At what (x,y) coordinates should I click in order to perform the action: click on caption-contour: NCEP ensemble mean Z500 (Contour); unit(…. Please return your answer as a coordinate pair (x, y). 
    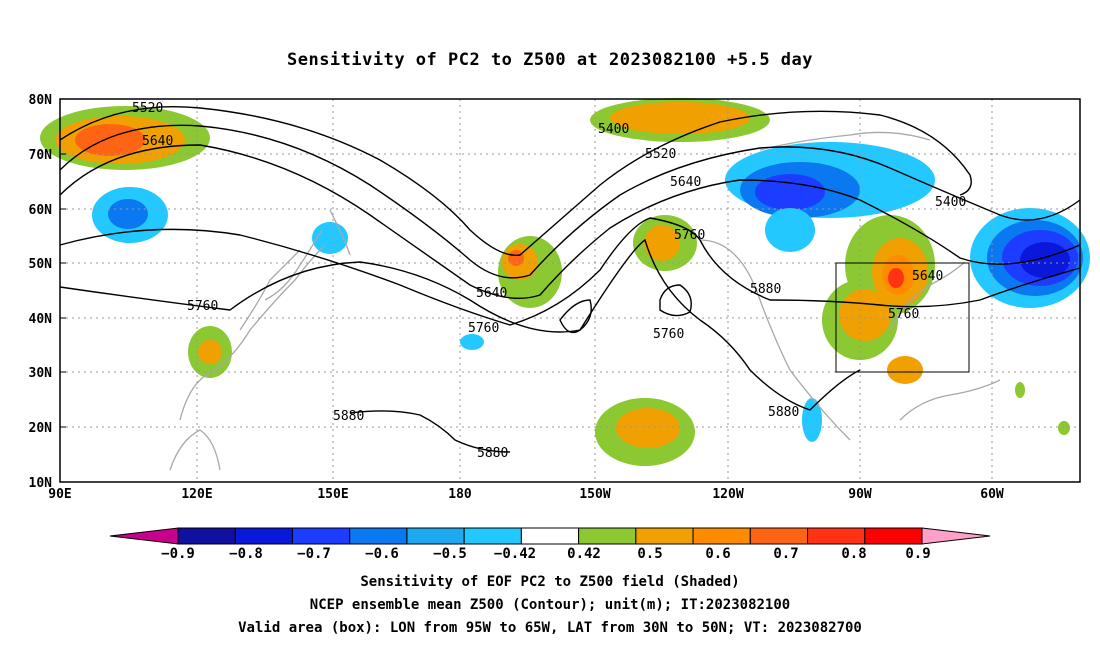
    Looking at the image, I should click on (550, 605).